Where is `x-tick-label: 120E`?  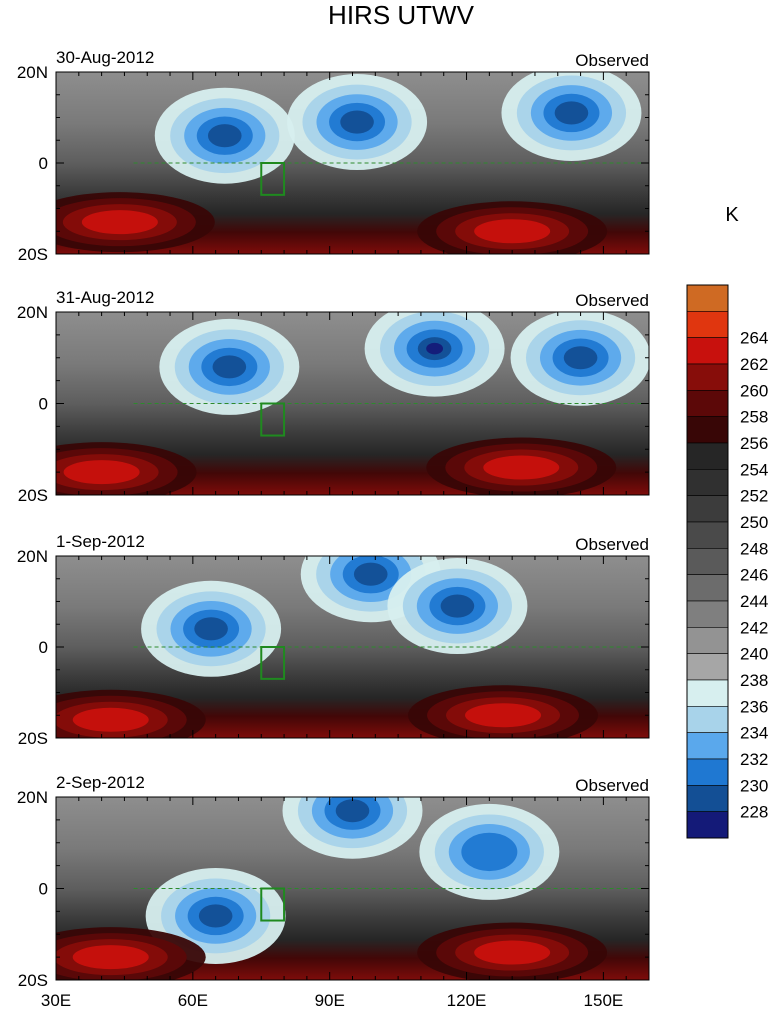
x-tick-label: 120E is located at coordinates (467, 1000).